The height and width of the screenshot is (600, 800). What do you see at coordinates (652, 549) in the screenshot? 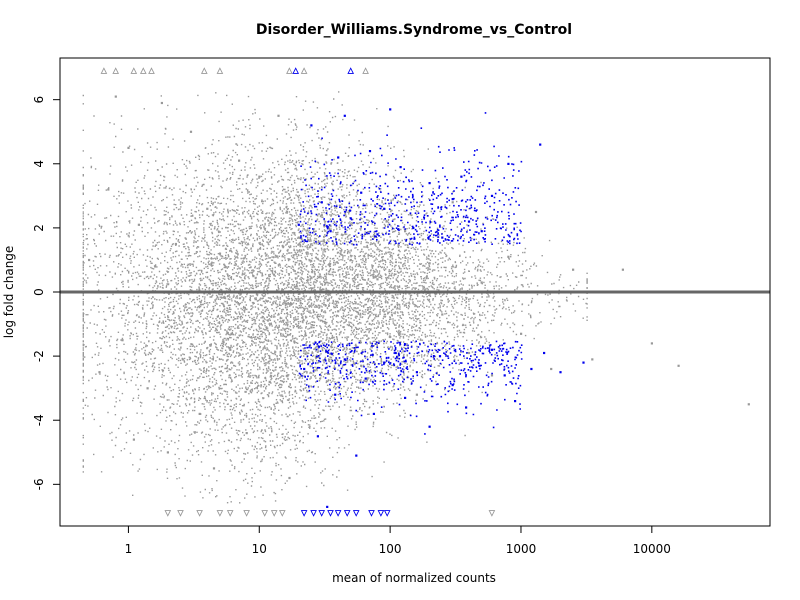
I see `x-tick-label: 10000` at bounding box center [652, 549].